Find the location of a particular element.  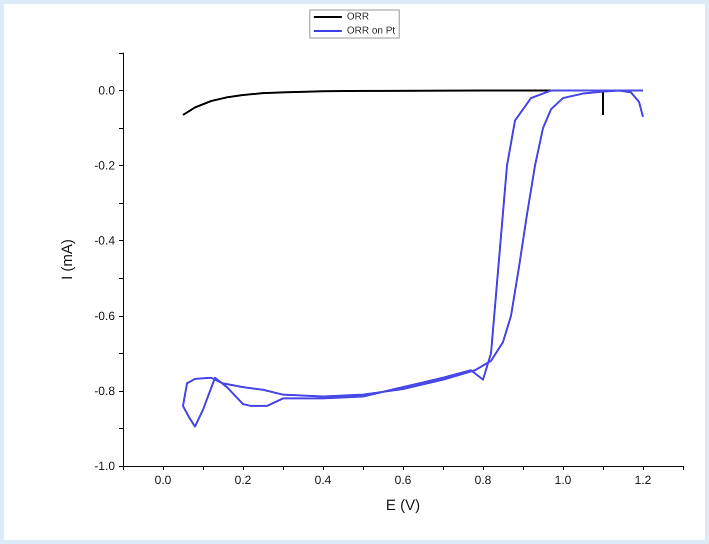

y-tick-label: -0.6 is located at coordinates (105, 315).